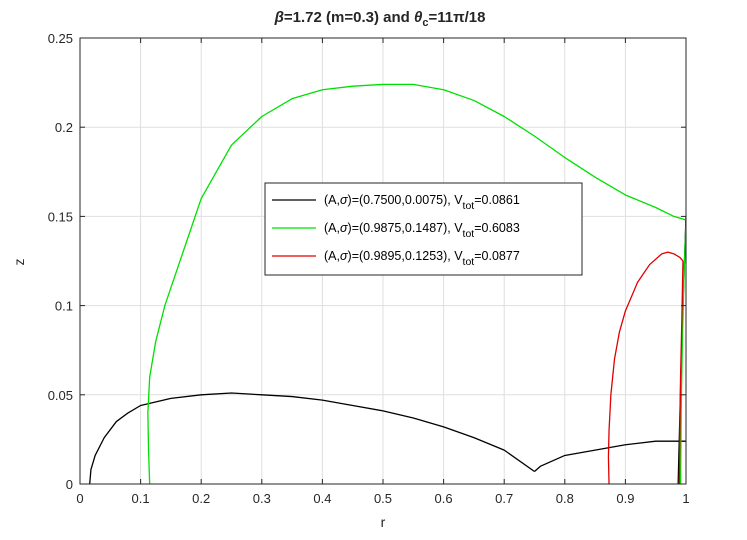  What do you see at coordinates (425, 23) in the screenshot?
I see `title-theta-sub: c` at bounding box center [425, 23].